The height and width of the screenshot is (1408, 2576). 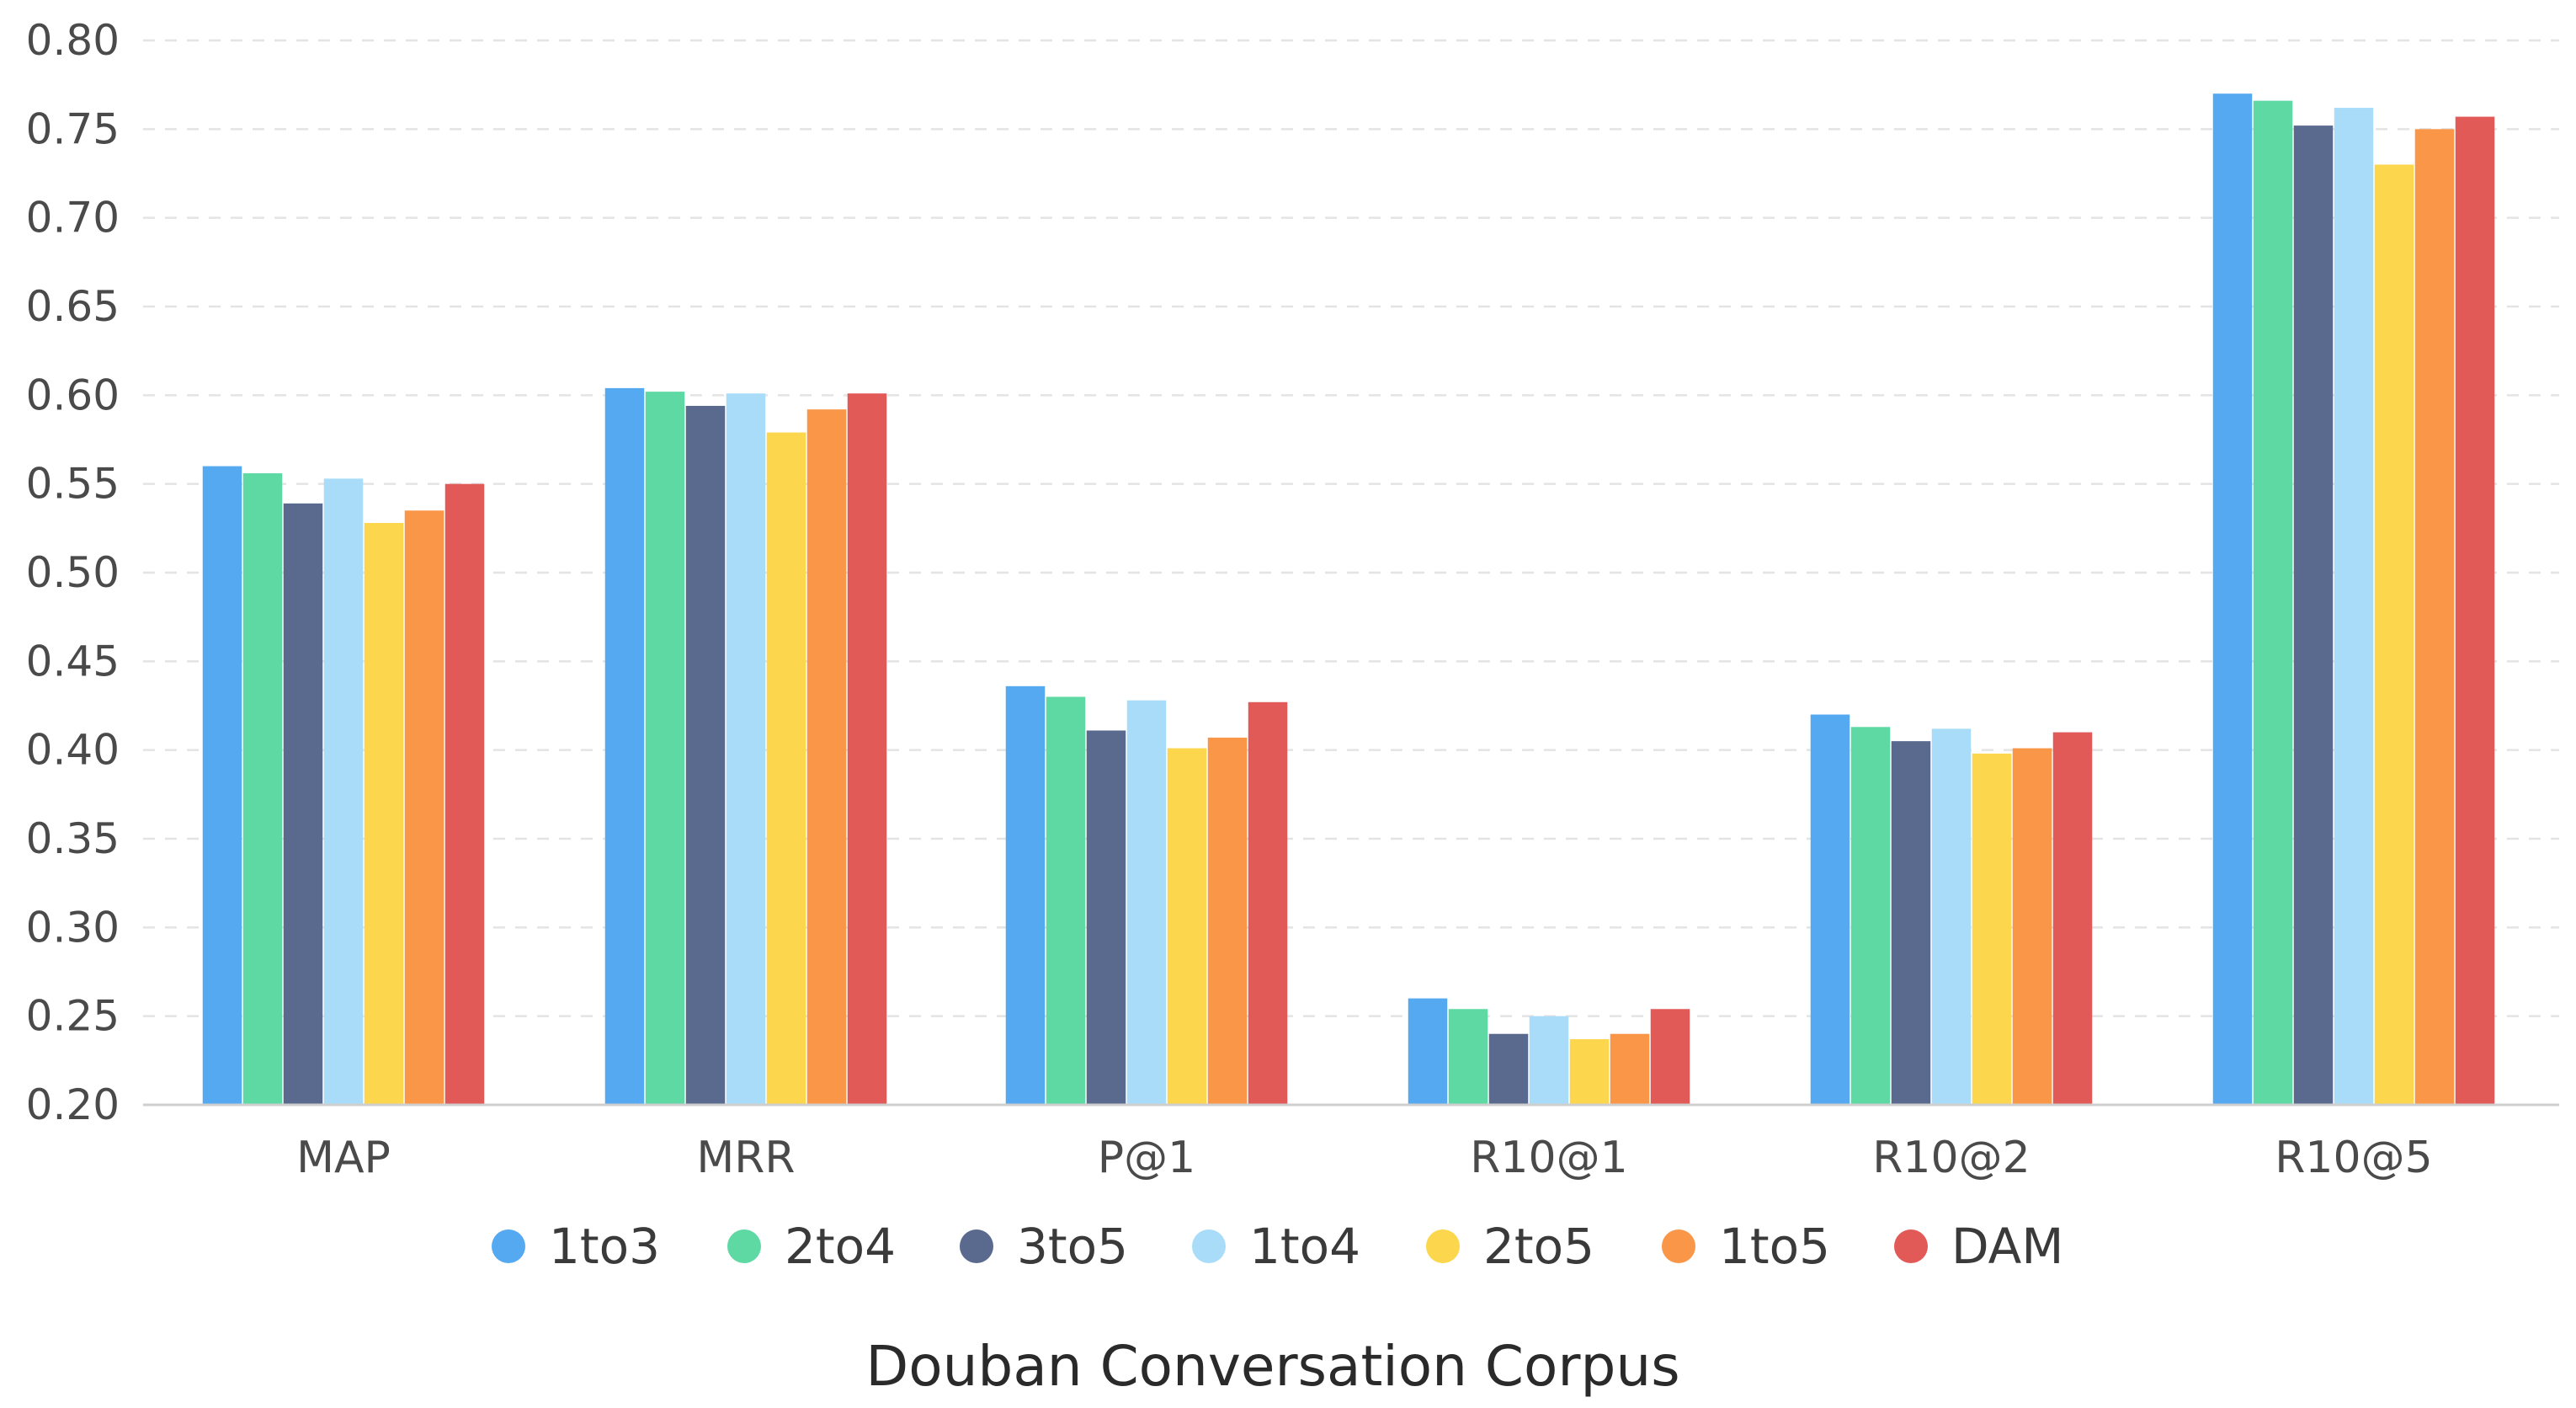 I want to click on y-tick-label: 0.40, so click(x=73, y=750).